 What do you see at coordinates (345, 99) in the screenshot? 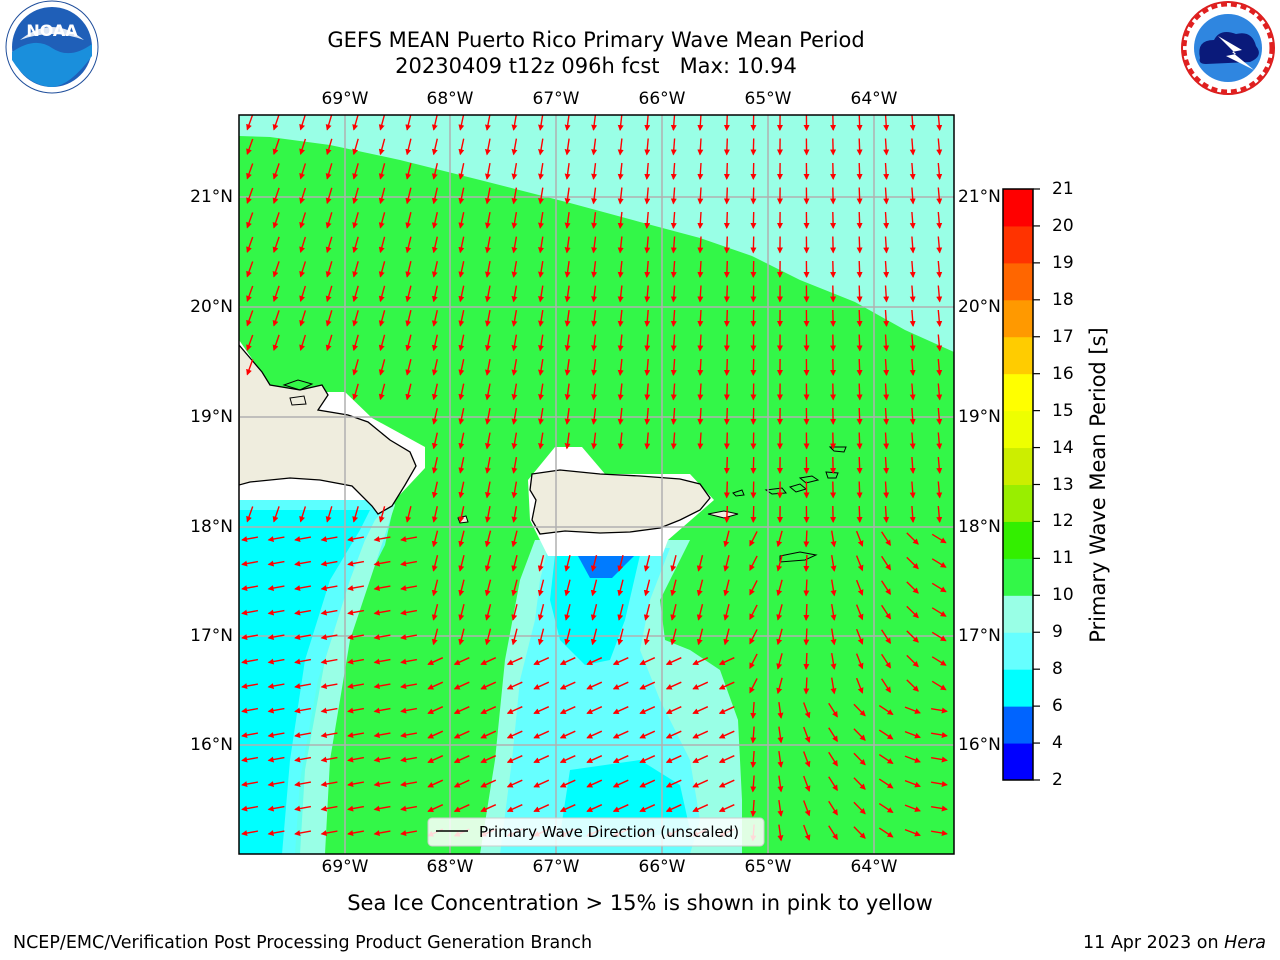
I see `lon-tick-top: 69°W` at bounding box center [345, 99].